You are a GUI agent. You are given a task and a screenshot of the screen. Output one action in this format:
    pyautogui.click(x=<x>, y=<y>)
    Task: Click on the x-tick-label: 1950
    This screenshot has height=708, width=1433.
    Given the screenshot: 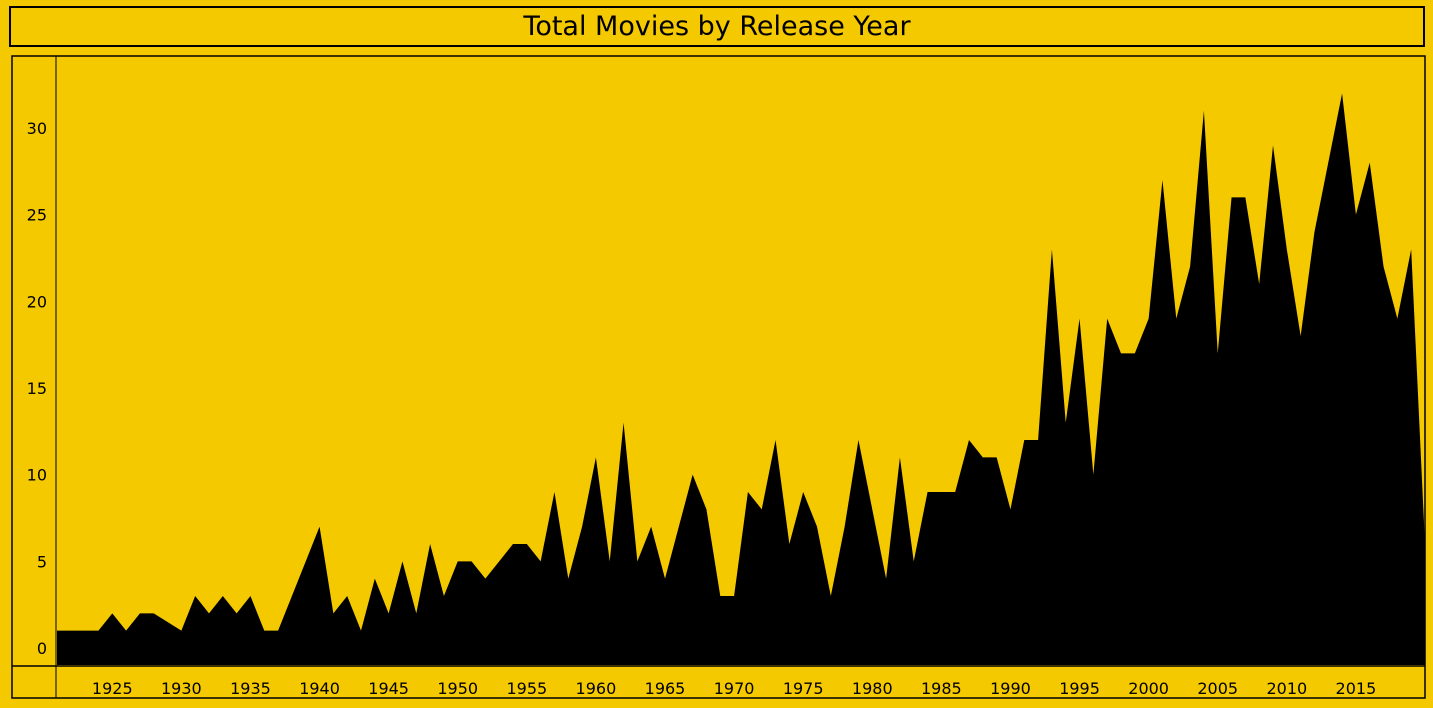 What is the action you would take?
    pyautogui.click(x=457, y=688)
    